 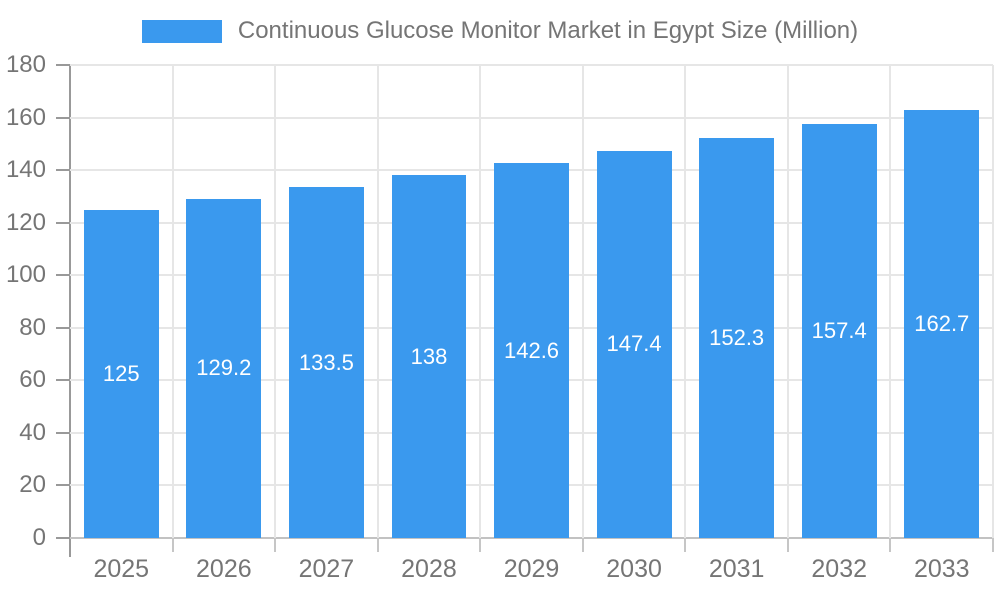 What do you see at coordinates (32, 485) in the screenshot?
I see `y-axis-tick-label: 20` at bounding box center [32, 485].